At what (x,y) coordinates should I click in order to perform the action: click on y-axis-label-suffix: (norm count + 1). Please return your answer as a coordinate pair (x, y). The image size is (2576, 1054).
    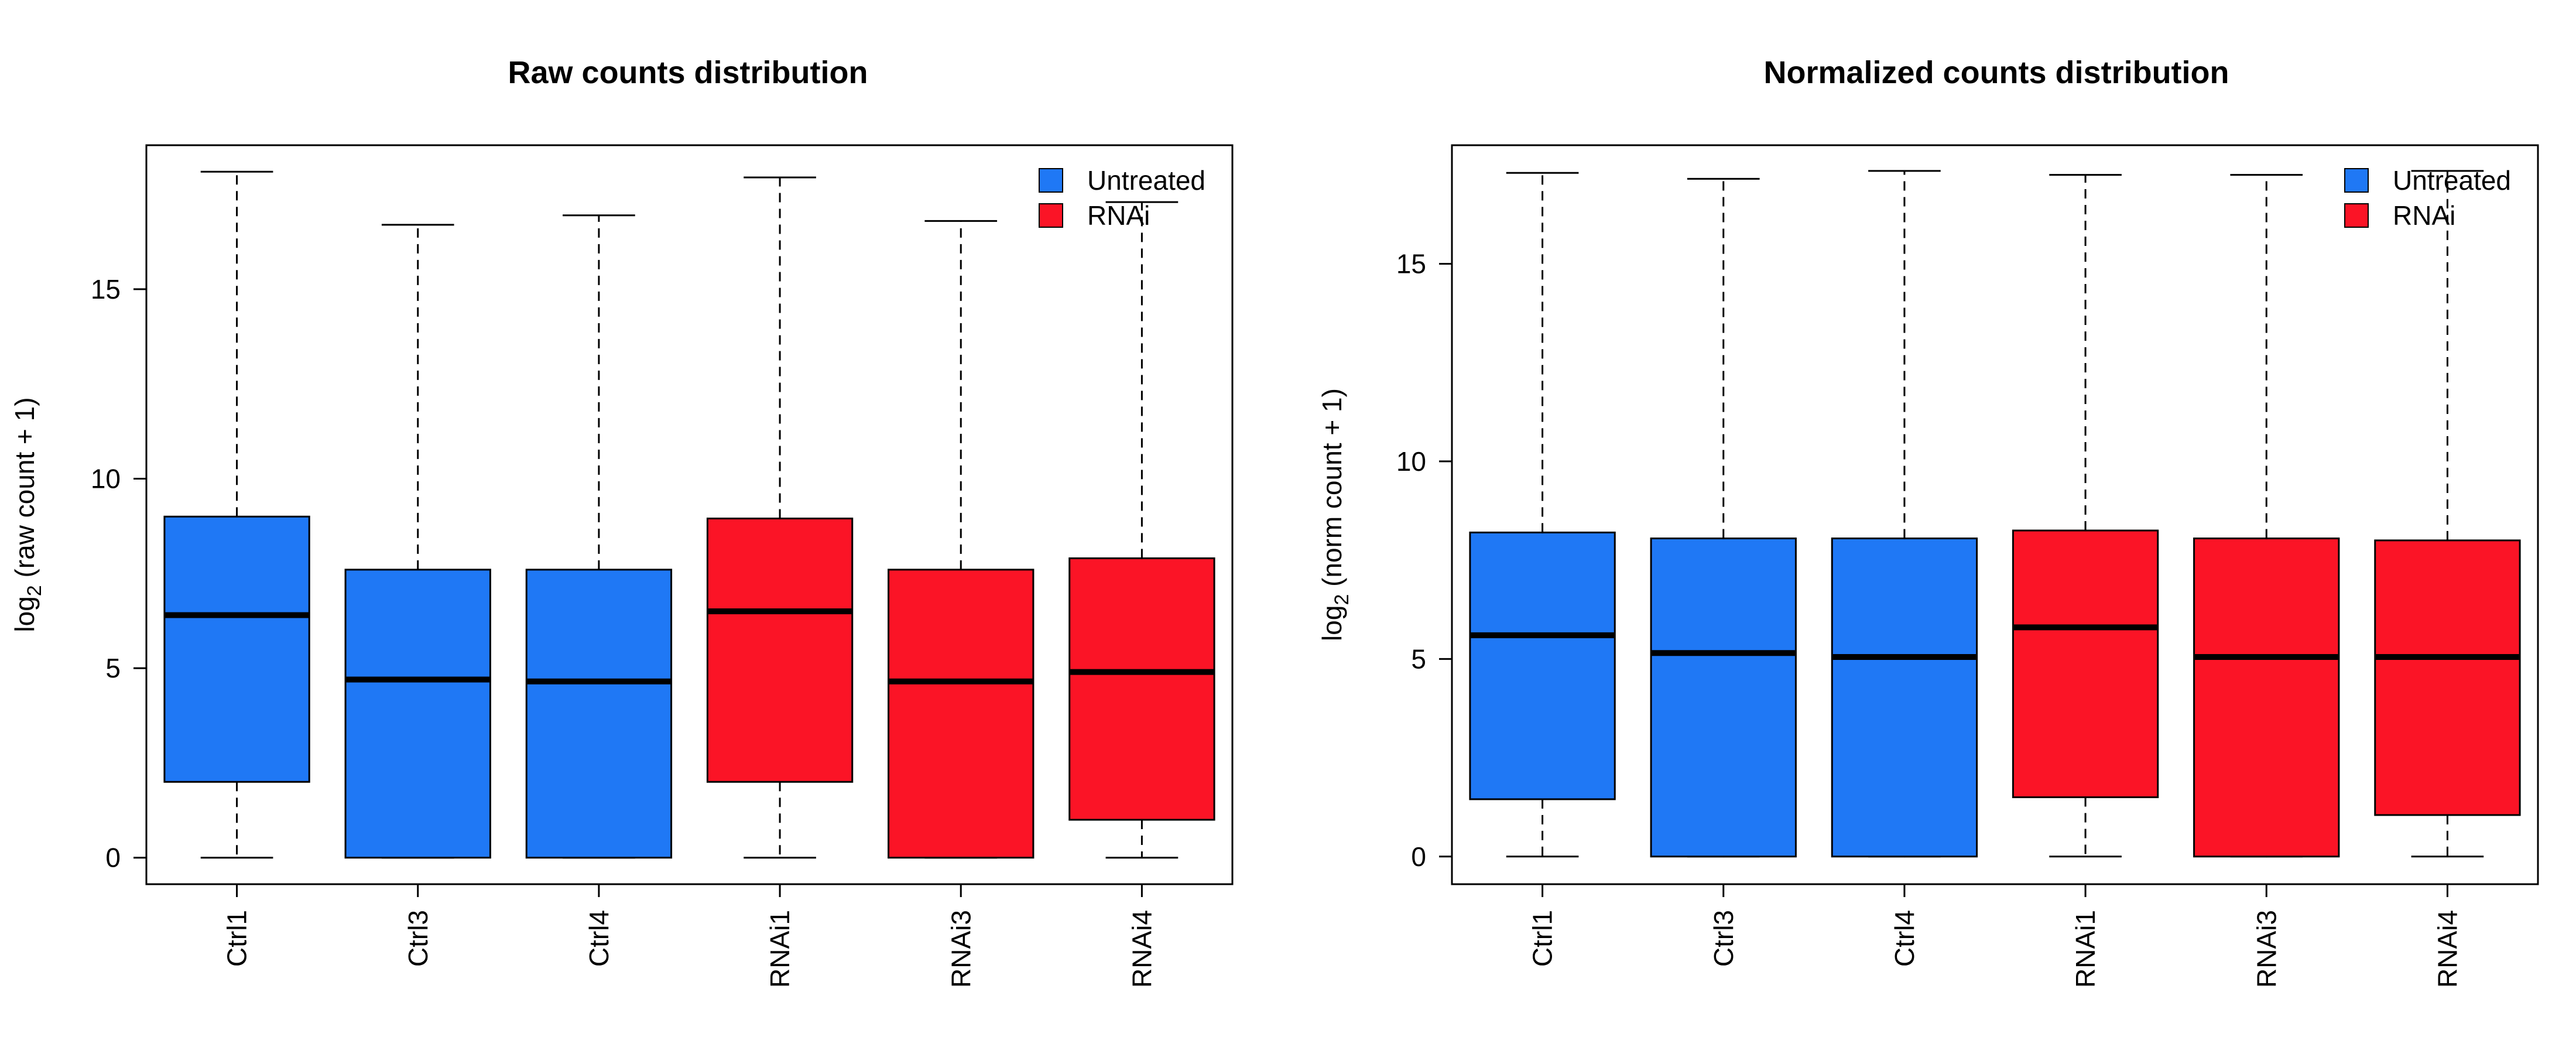
    Looking at the image, I should click on (1332, 491).